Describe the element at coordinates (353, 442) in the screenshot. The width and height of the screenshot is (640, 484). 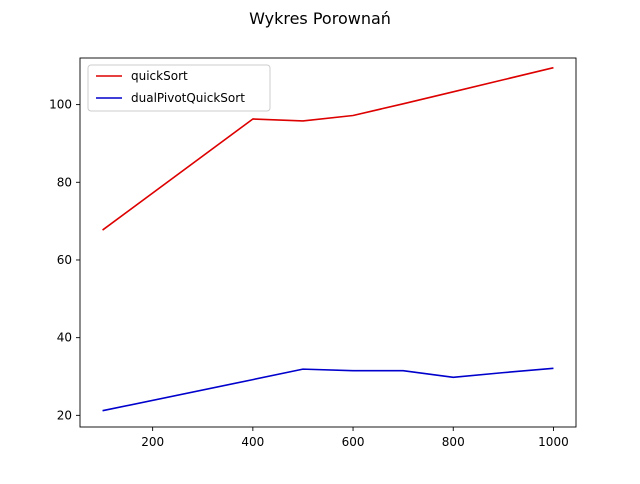
I see `x-tick-label: 600` at that location.